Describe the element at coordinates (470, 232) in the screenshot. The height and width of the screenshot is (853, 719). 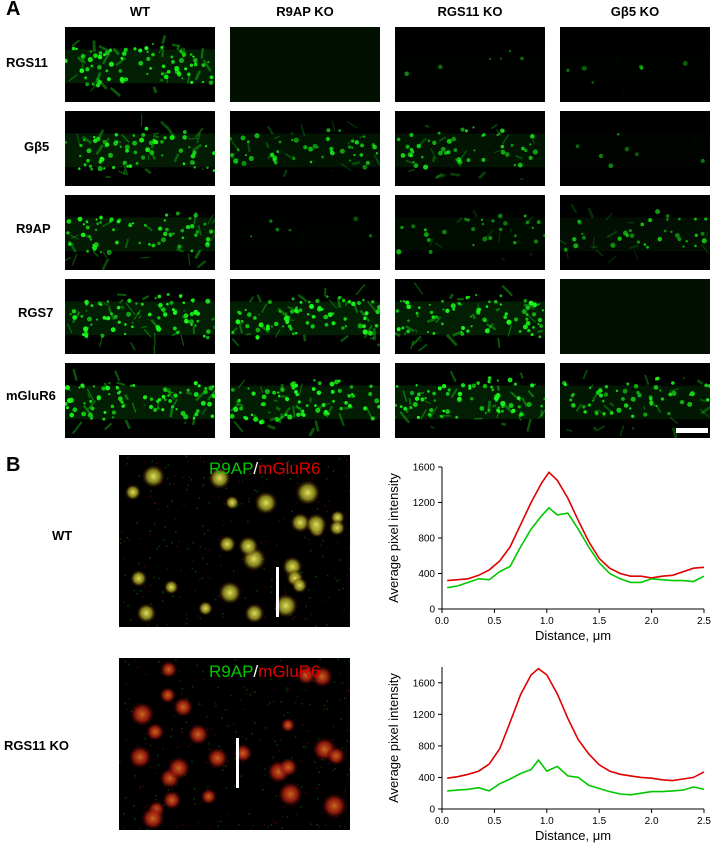
I see `micrograph-tile-r2-c2` at that location.